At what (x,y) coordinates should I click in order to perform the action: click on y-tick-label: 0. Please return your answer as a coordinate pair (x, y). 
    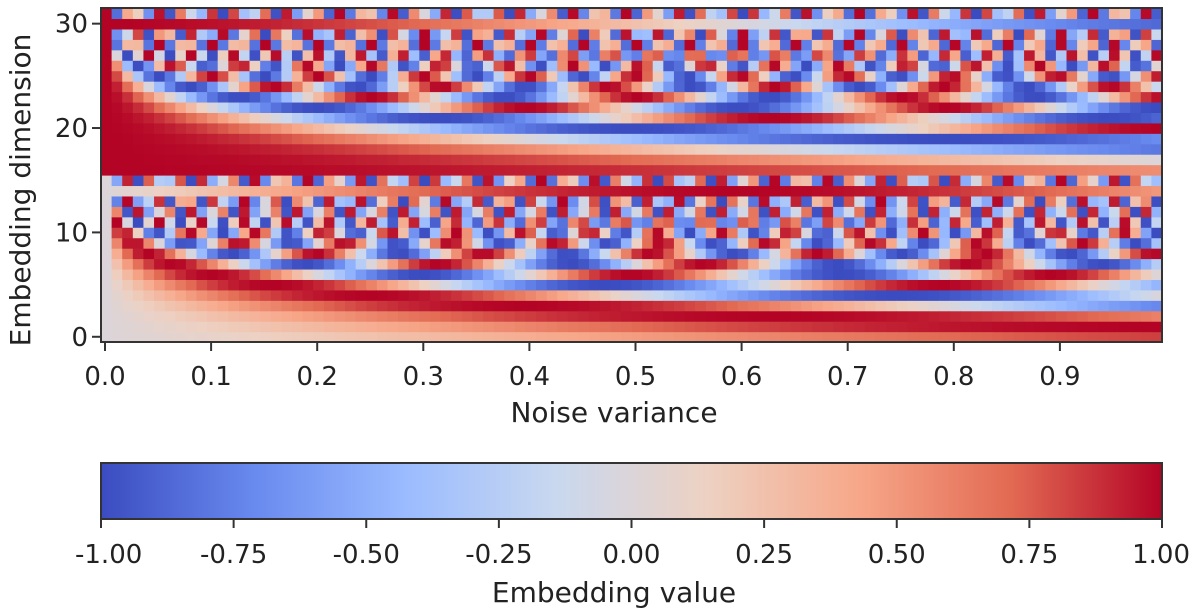
    Looking at the image, I should click on (79, 338).